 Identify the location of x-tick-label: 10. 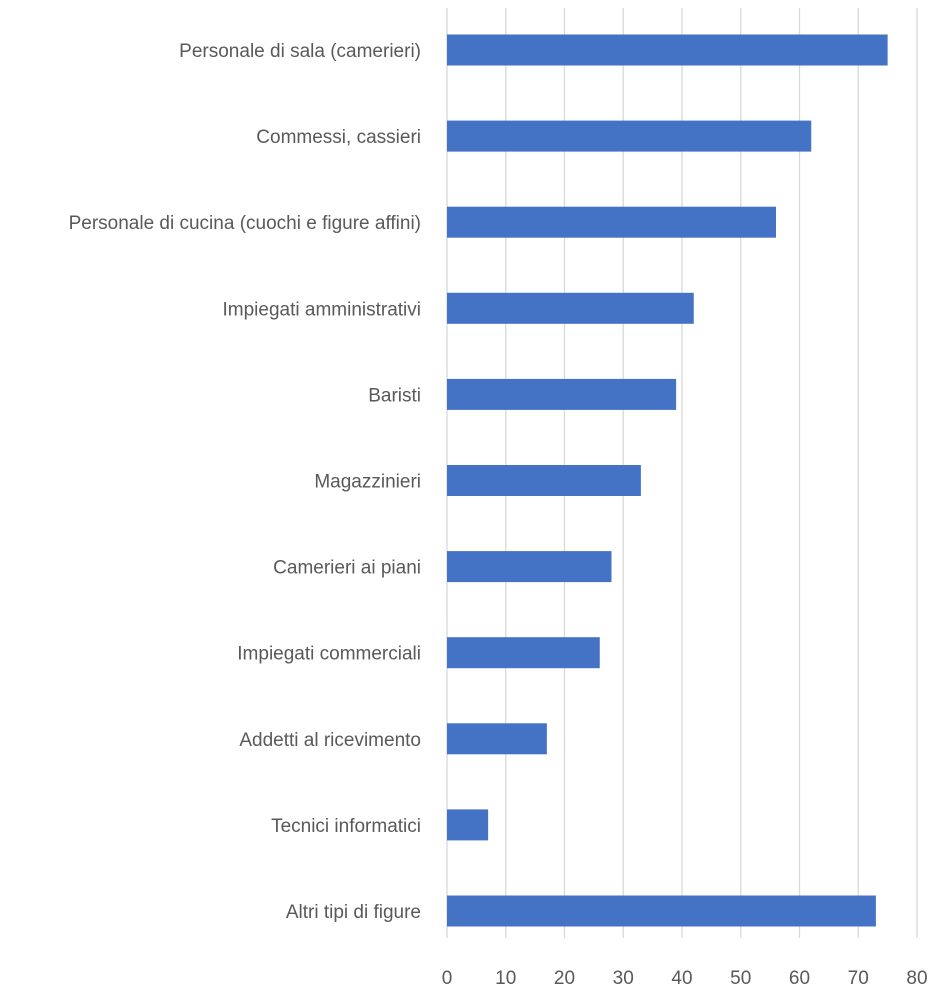
(505, 978).